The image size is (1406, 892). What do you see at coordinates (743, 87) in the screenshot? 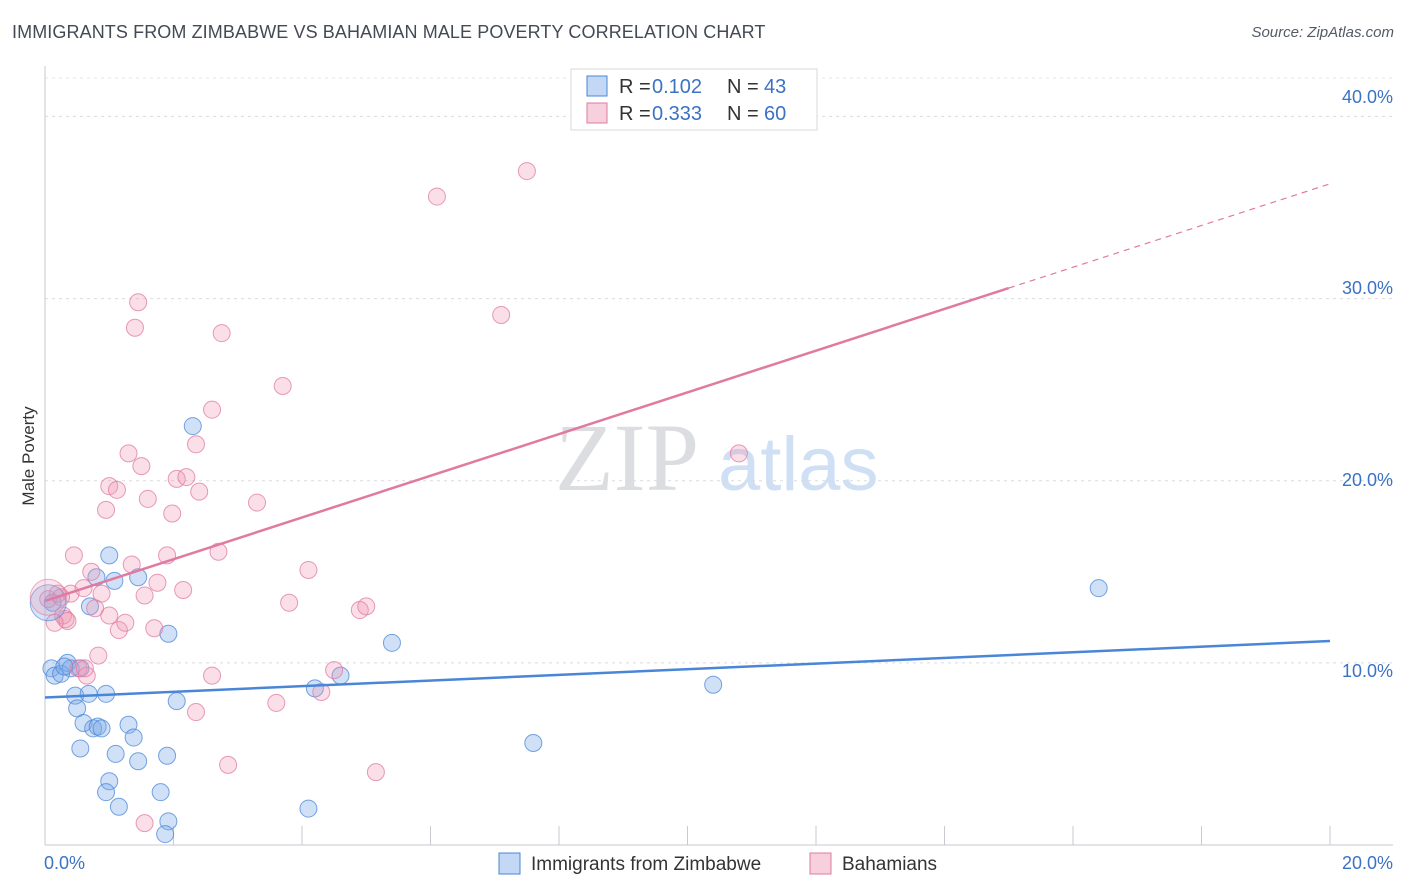
I see `legend-n-label-zimbabwe: N =` at bounding box center [743, 87].